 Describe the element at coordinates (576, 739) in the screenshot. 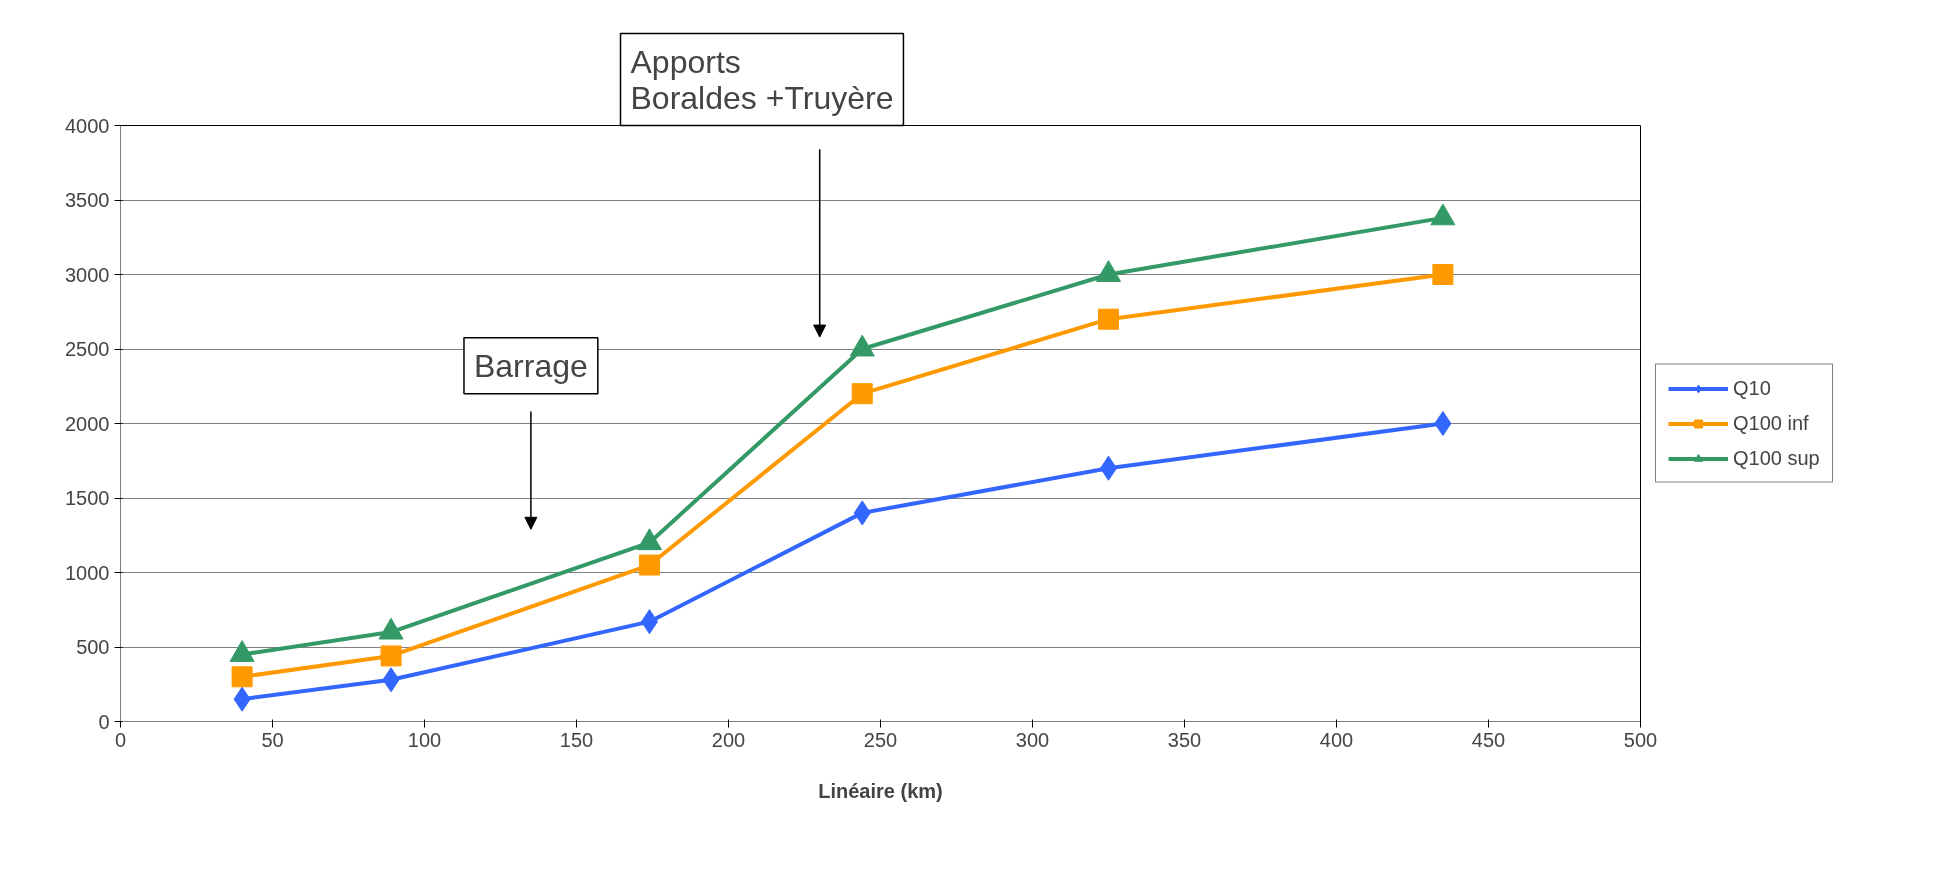

I see `x-tick-label: 150` at that location.